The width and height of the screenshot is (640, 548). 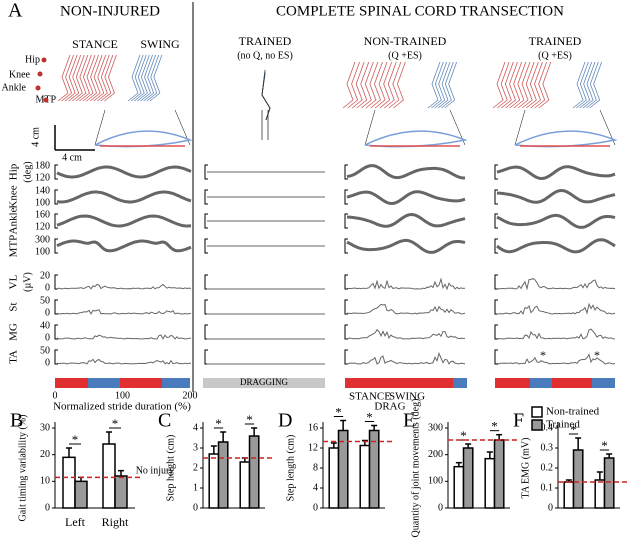 I want to click on y-tick-label: 0.3, so click(x=547, y=447).